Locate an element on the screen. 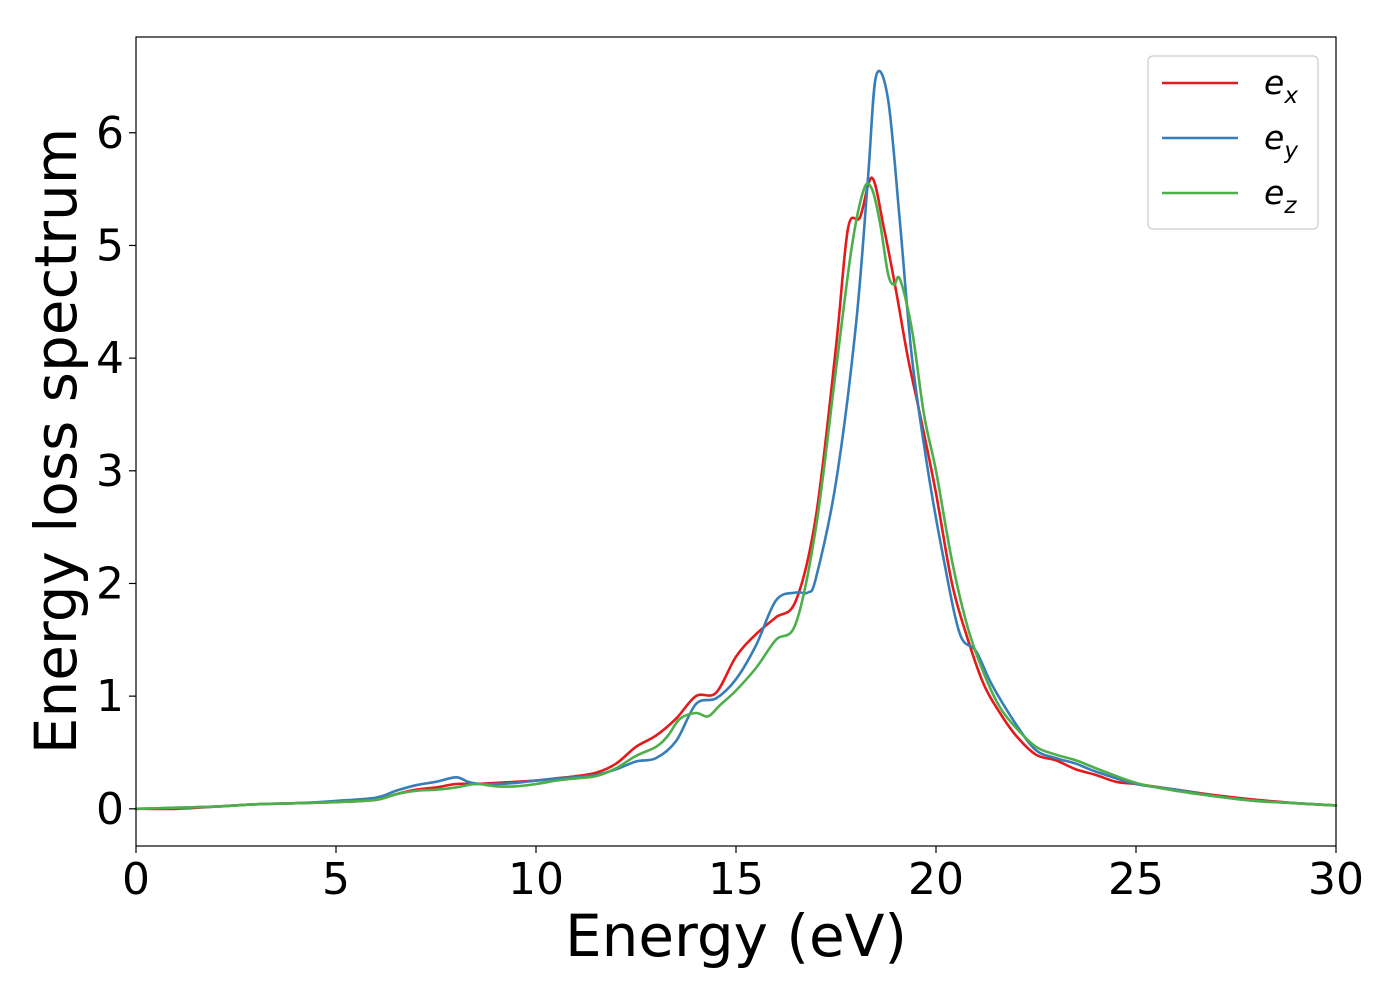 The width and height of the screenshot is (1400, 1005). x-tick-label: 20 is located at coordinates (936, 879).